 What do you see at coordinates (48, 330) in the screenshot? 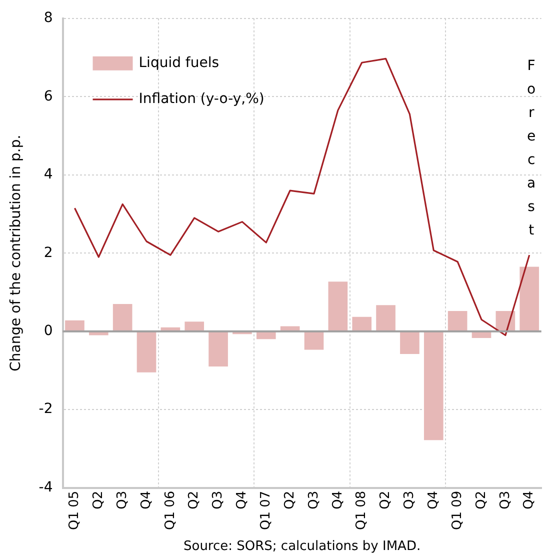
I see `y-tick-label: 0` at bounding box center [48, 330].